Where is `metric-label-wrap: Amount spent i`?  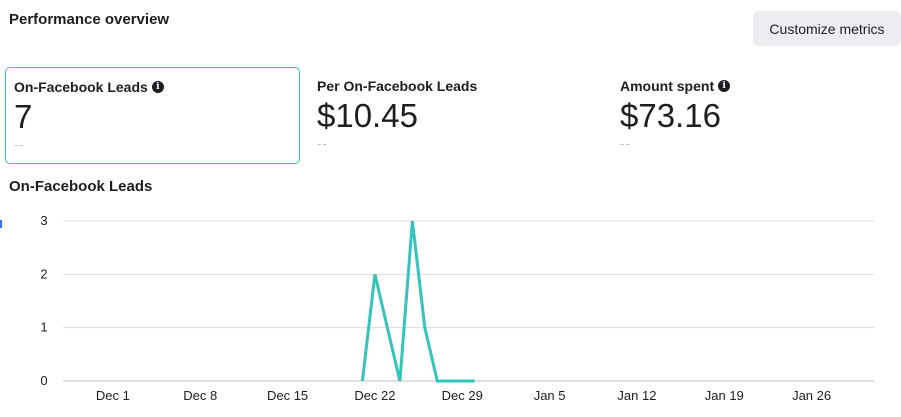
metric-label-wrap: Amount spent i is located at coordinates (675, 86).